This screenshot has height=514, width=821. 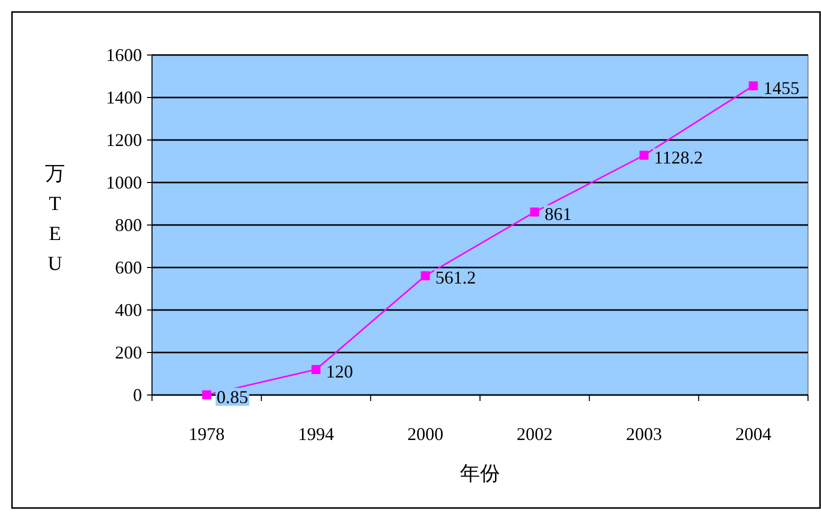 I want to click on y-tick-label: 1000, so click(x=124, y=182).